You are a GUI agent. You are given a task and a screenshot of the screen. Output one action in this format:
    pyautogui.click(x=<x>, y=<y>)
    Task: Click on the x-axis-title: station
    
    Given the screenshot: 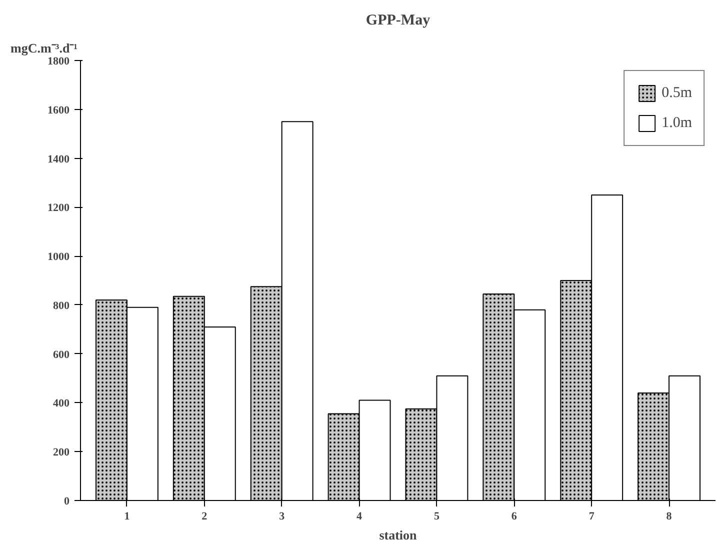 What is the action you would take?
    pyautogui.click(x=398, y=535)
    